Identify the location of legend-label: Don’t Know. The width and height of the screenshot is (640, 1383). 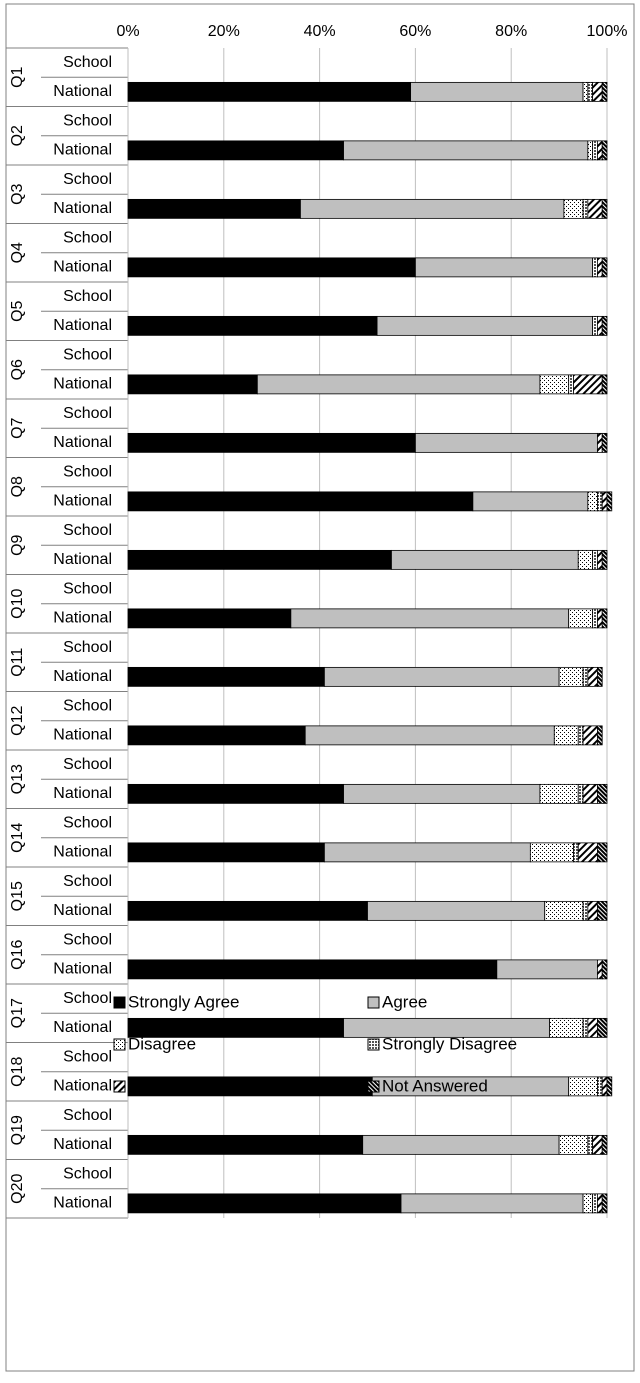
(172, 1085).